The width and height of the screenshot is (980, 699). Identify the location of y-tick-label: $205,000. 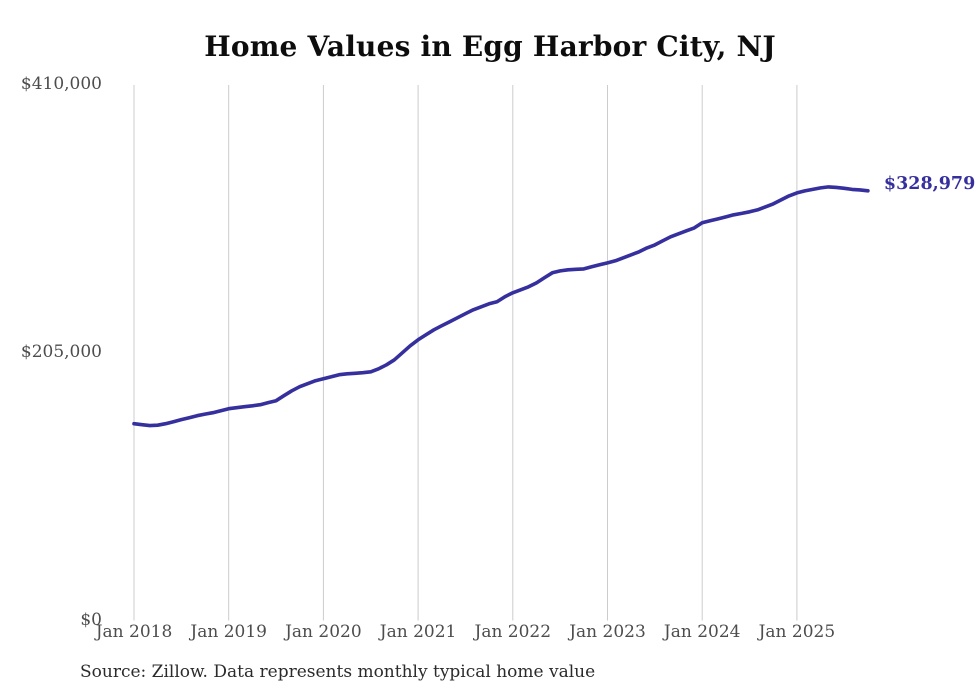
(61, 351).